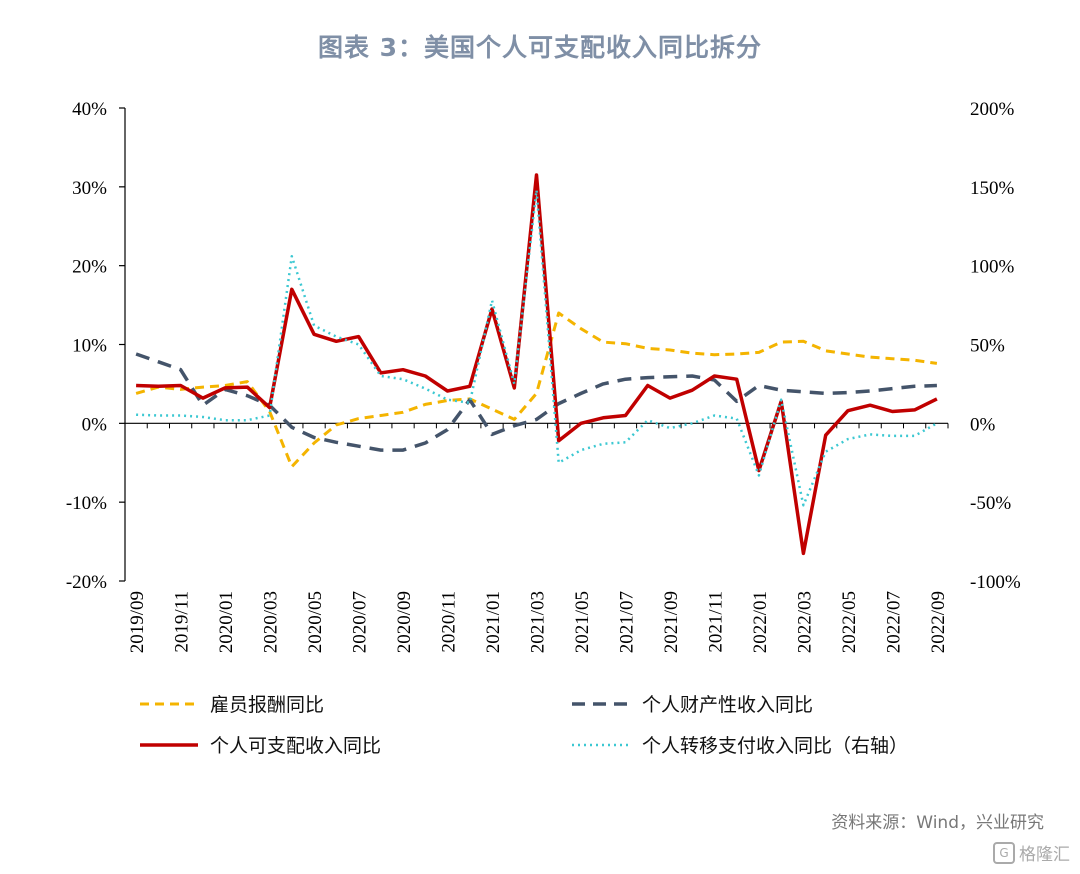 The image size is (1080, 874). I want to click on legend-item-property: 个人财产性收入同比, so click(691, 703).